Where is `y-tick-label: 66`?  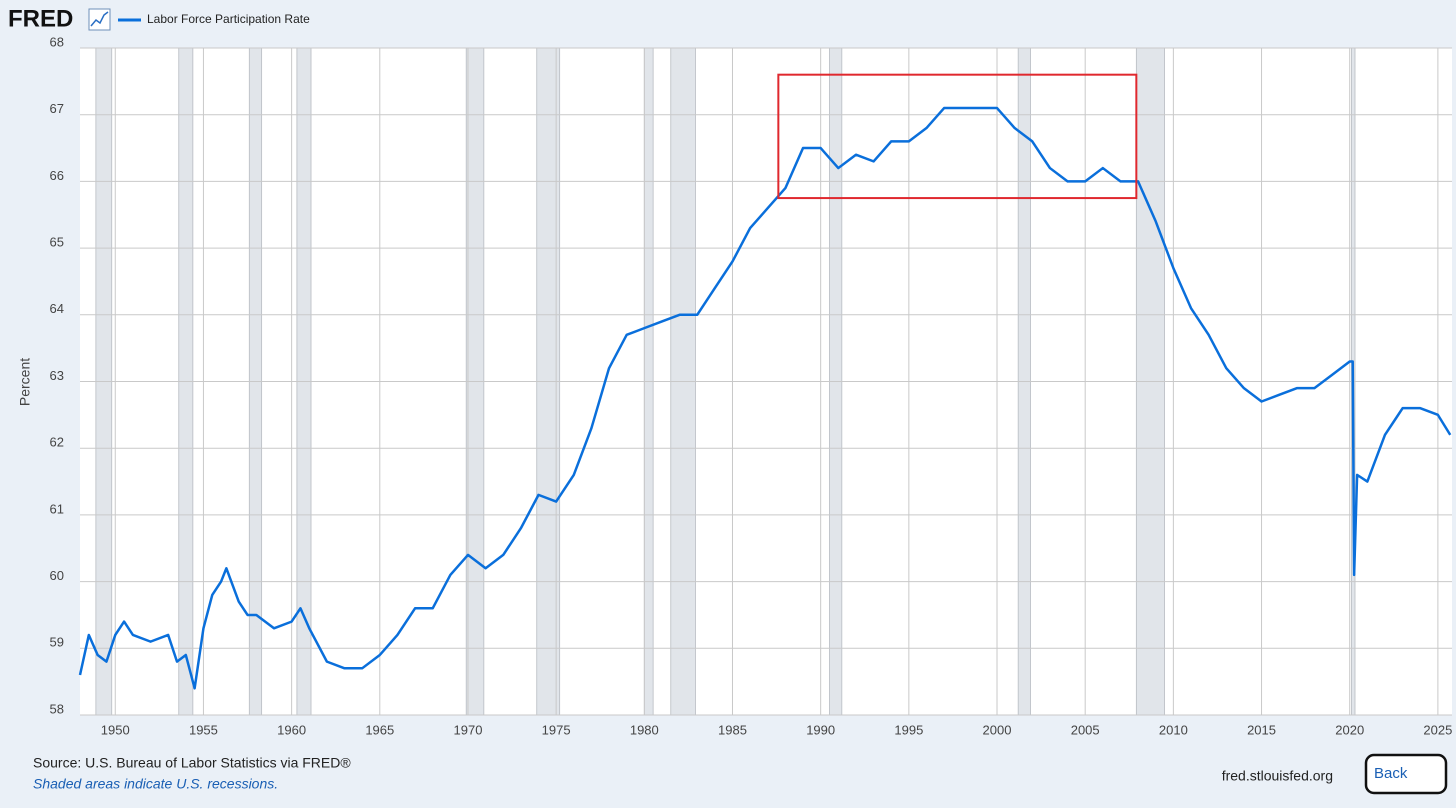 y-tick-label: 66 is located at coordinates (57, 175).